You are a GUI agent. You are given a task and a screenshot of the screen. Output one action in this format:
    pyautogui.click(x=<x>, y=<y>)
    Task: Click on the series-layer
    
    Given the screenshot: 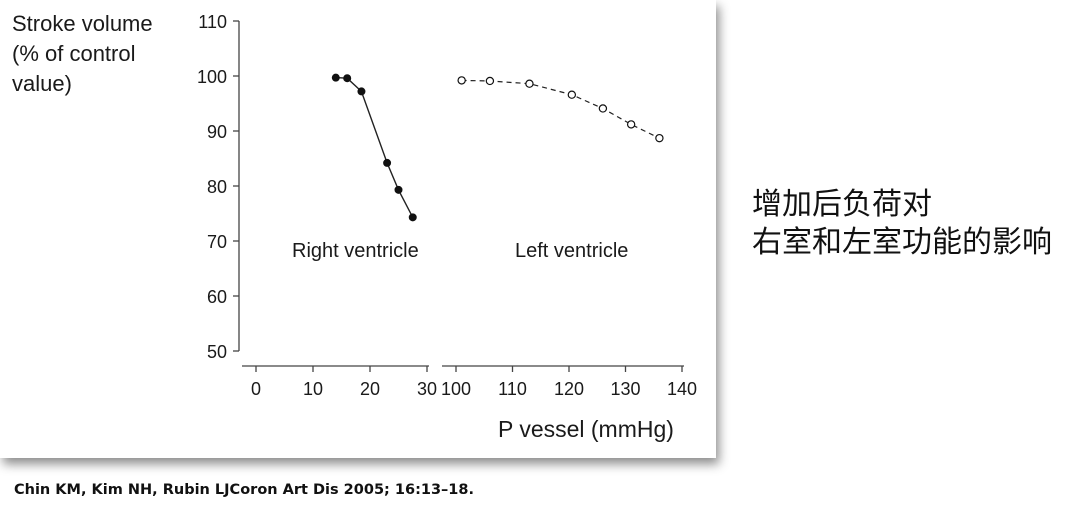 What is the action you would take?
    pyautogui.click(x=497, y=147)
    